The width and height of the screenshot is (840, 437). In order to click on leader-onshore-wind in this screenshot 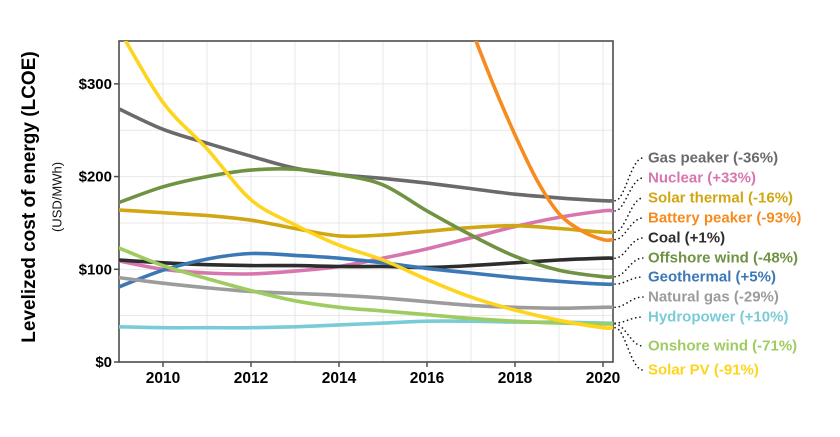, I will do `click(629, 335)`.